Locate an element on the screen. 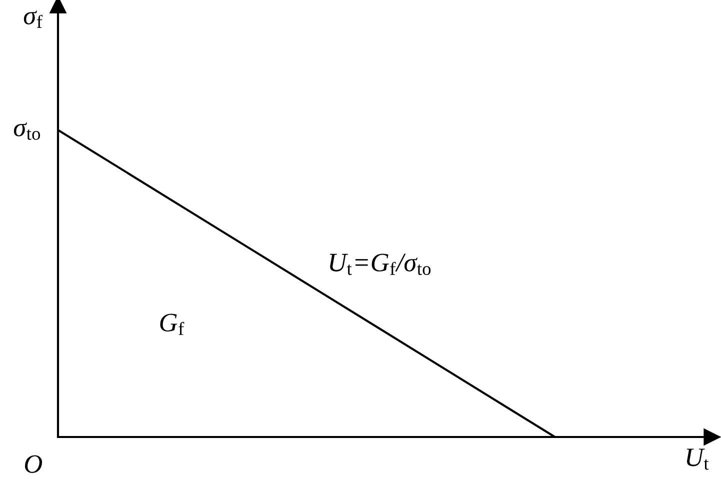 Image resolution: width=721 pixels, height=488 pixels. text: O is located at coordinates (33, 464).